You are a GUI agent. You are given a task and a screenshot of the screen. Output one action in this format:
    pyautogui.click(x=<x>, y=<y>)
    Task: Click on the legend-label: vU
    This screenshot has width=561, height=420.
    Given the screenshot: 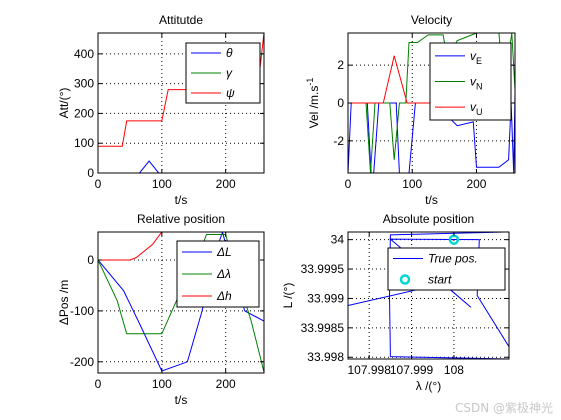 What is the action you would take?
    pyautogui.click(x=476, y=108)
    